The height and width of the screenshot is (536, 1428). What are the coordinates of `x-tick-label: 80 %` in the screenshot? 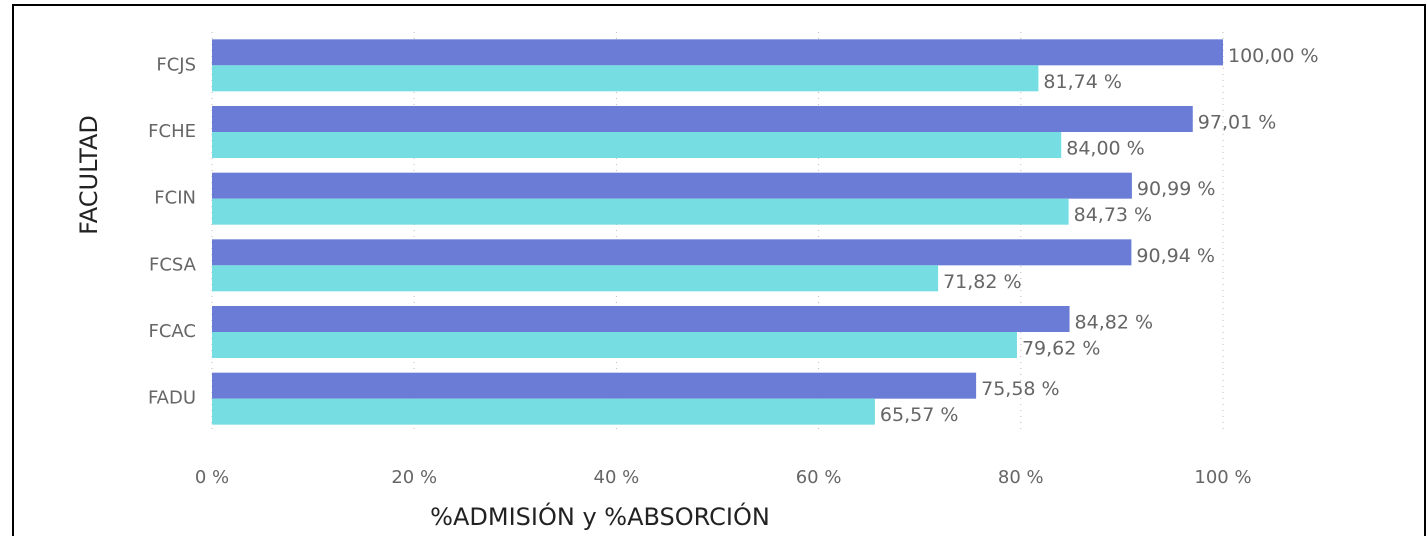 It's located at (1021, 477).